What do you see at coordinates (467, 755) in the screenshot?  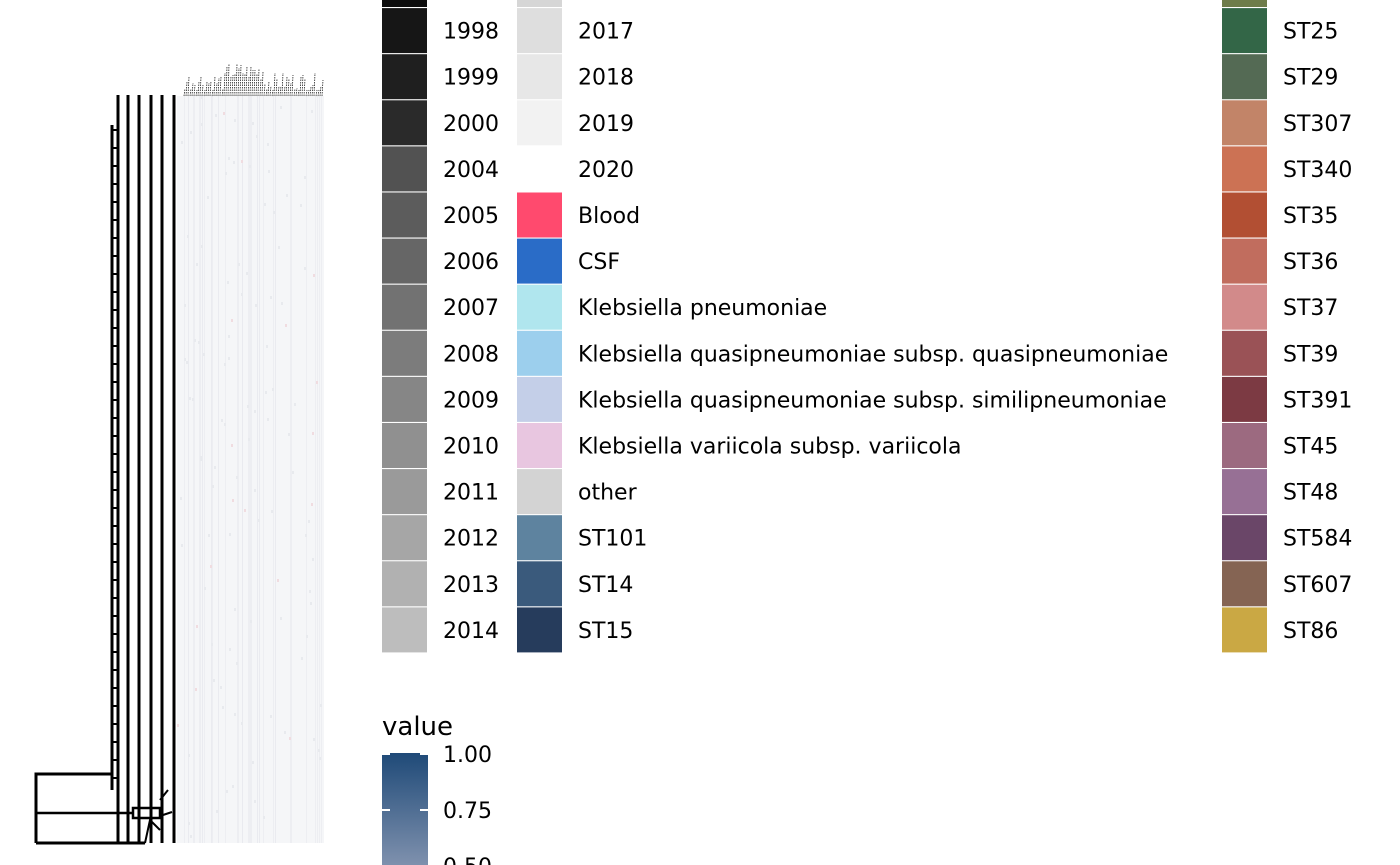 I see `colorbar-tick-label: 1.00` at bounding box center [467, 755].